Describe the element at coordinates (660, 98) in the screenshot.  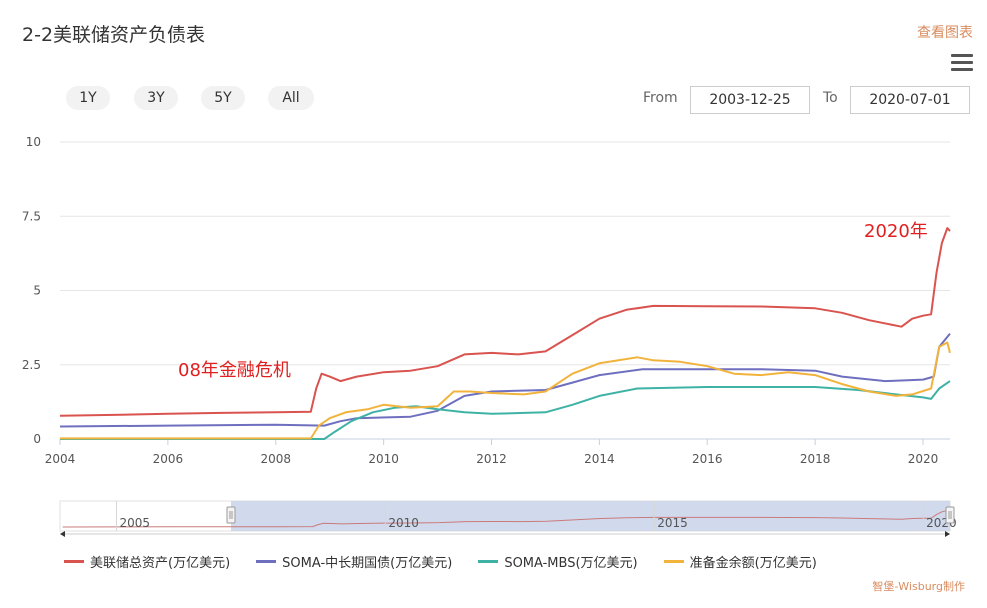
I see `from-label: From` at that location.